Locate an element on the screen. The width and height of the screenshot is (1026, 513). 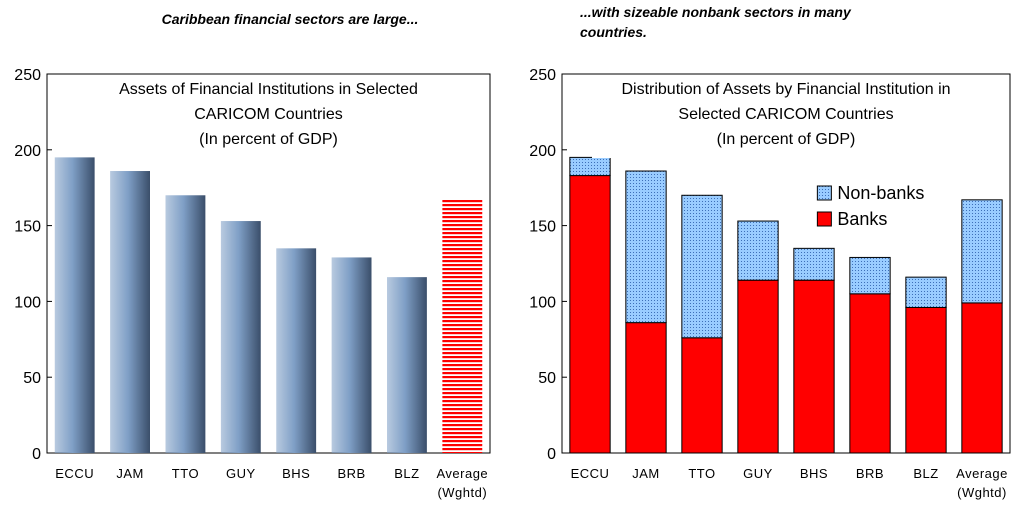
subtitle-bg is located at coordinates (786, 118).